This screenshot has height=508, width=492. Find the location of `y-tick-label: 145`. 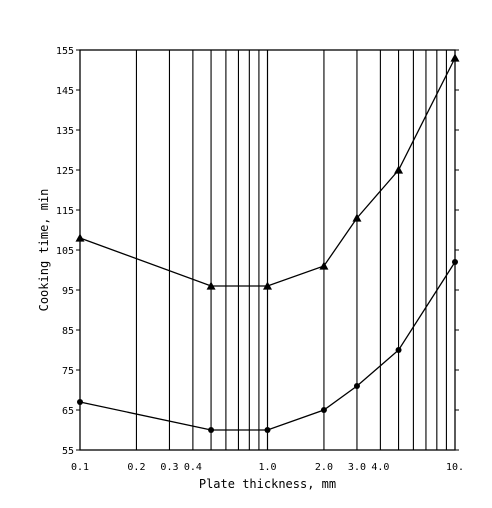

y-tick-label: 145 is located at coordinates (65, 91).